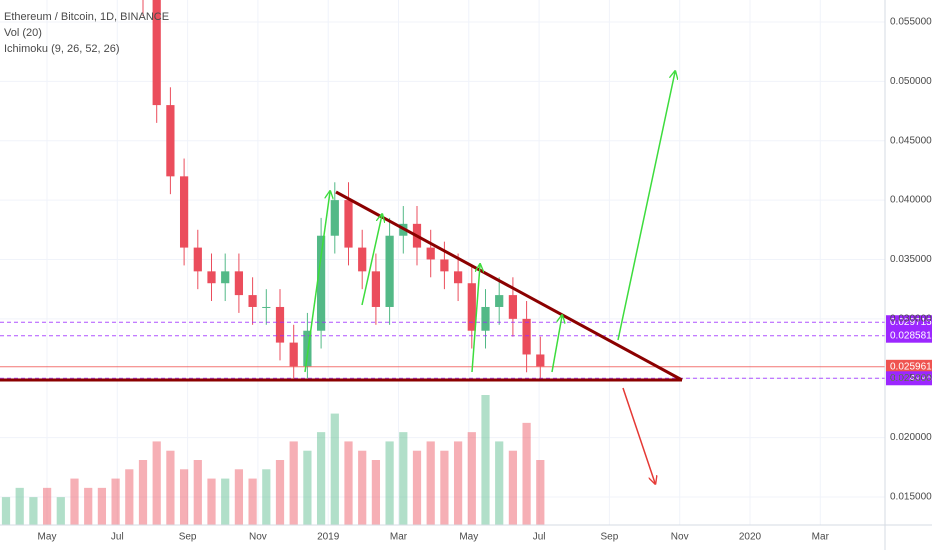  Describe the element at coordinates (911, 259) in the screenshot. I see `y-tick-label: 0.035000` at that location.